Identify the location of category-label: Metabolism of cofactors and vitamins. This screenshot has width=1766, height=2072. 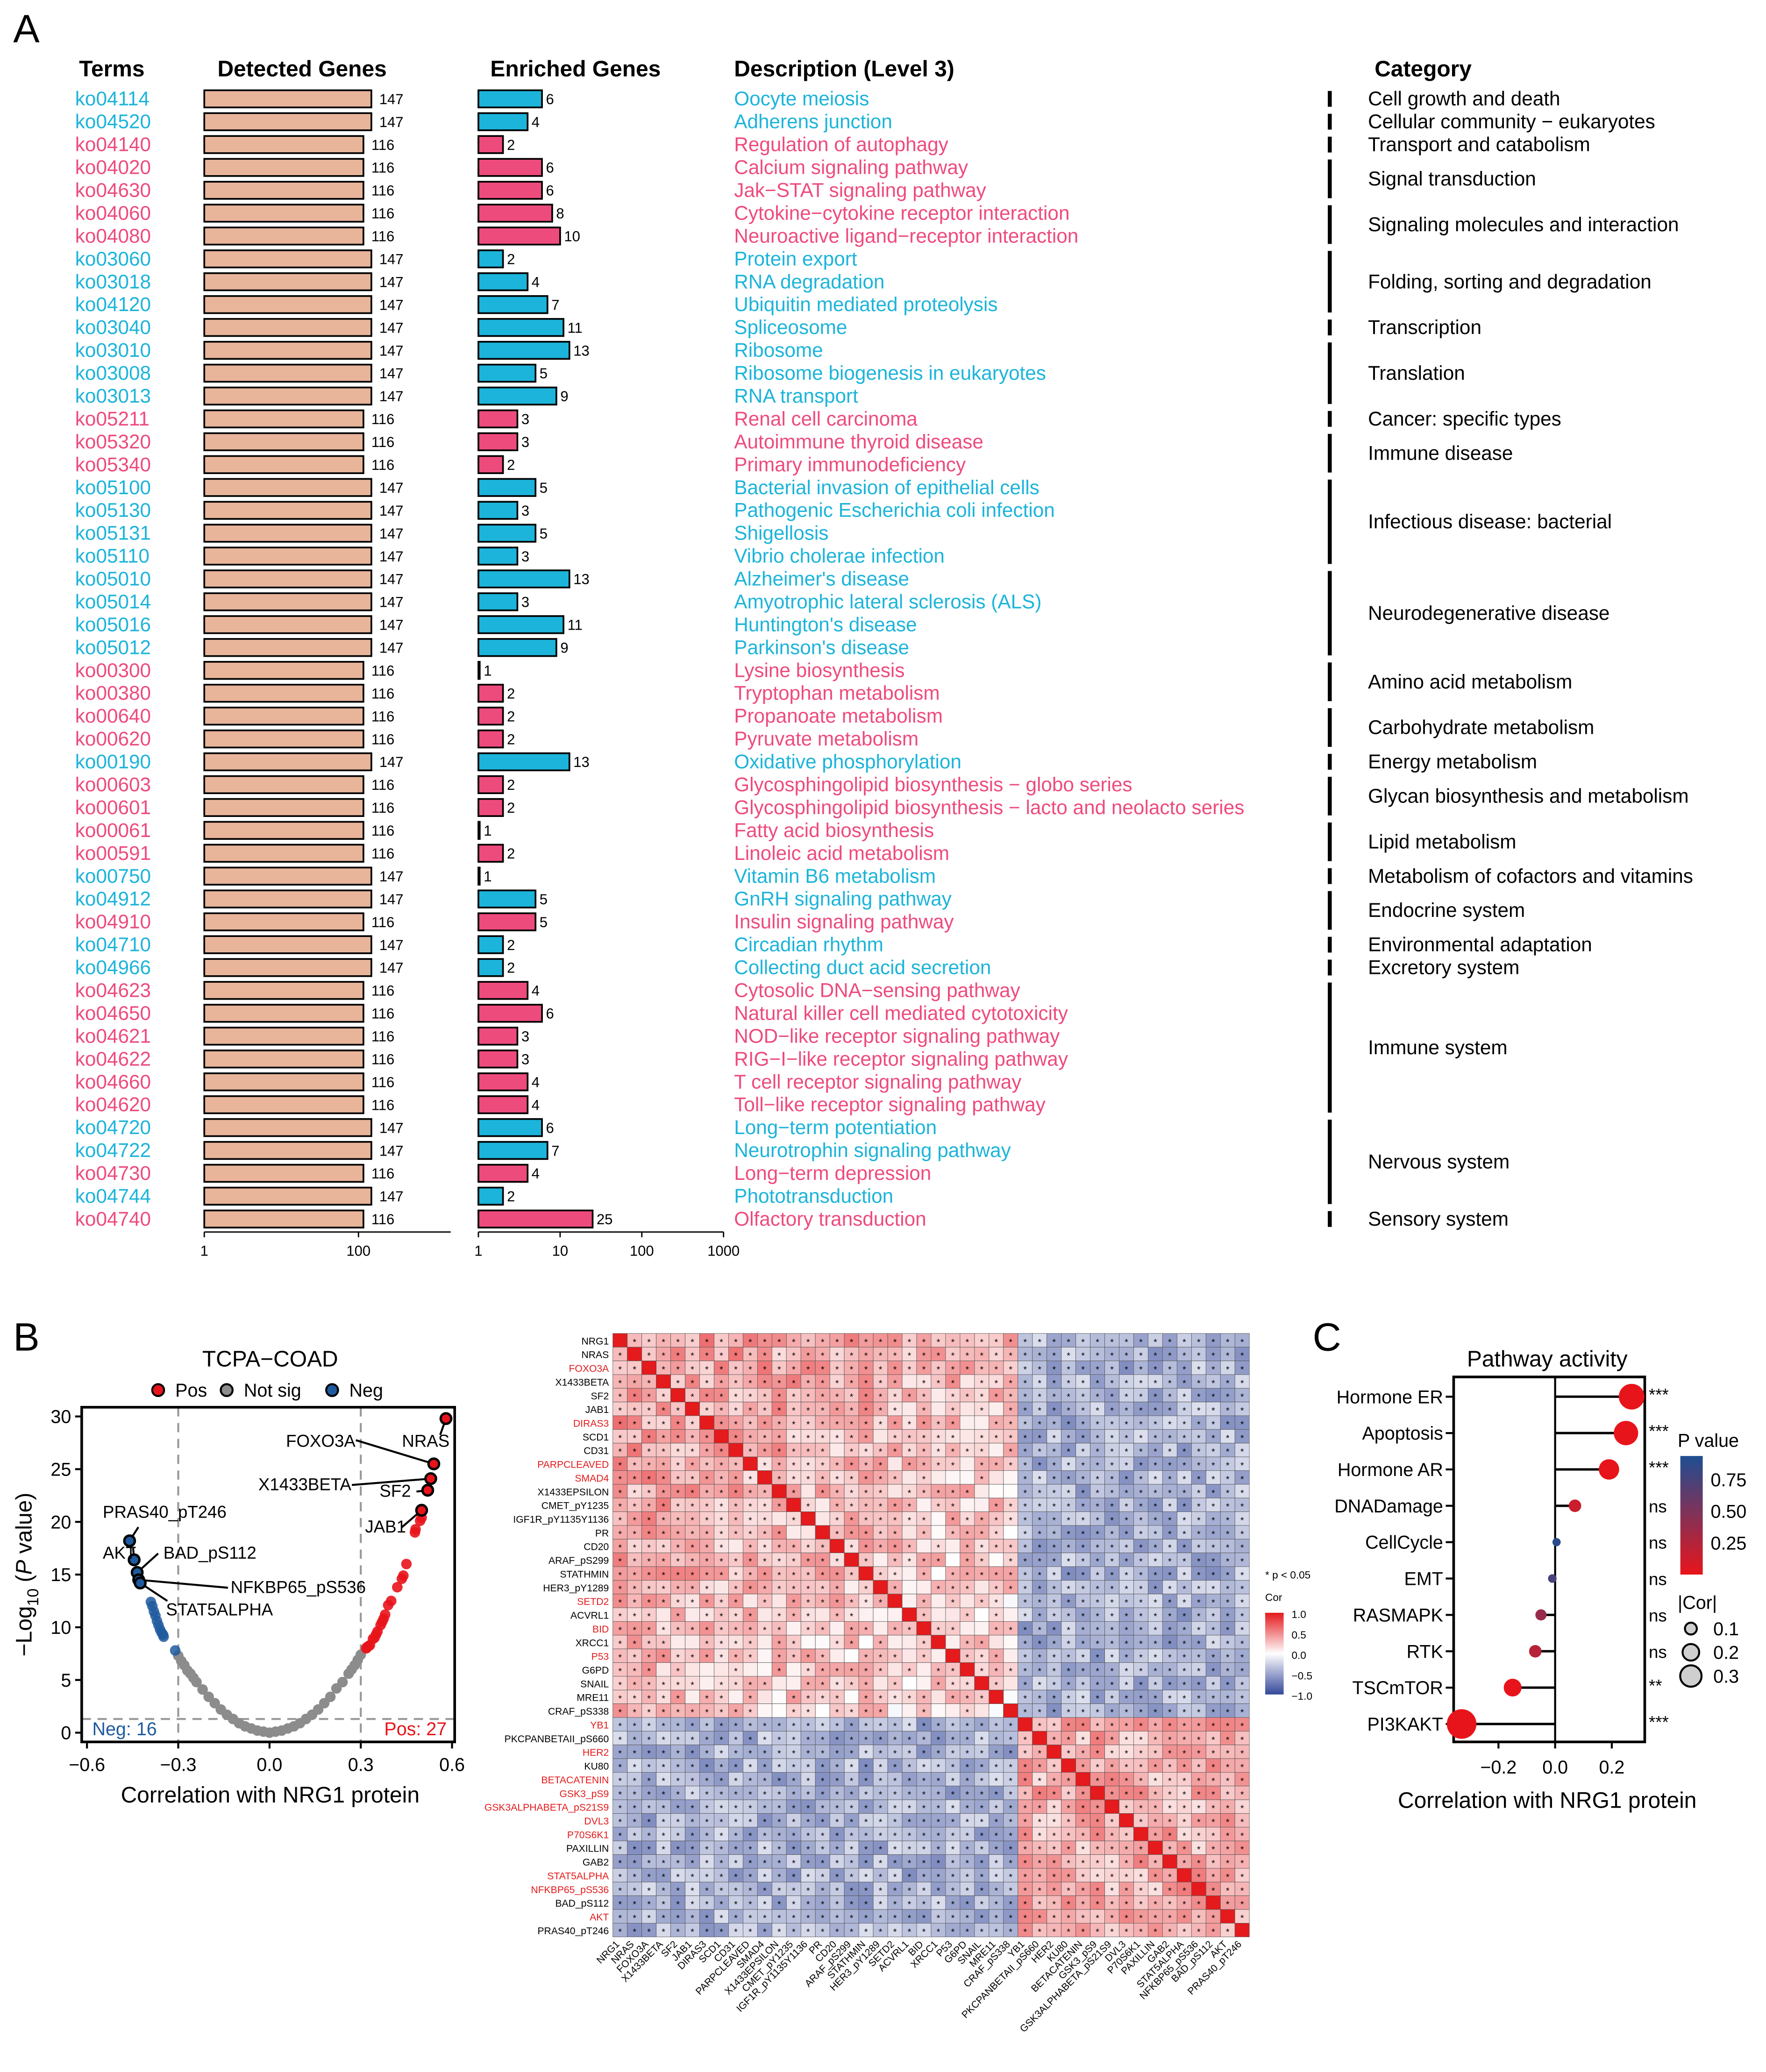
(1530, 876).